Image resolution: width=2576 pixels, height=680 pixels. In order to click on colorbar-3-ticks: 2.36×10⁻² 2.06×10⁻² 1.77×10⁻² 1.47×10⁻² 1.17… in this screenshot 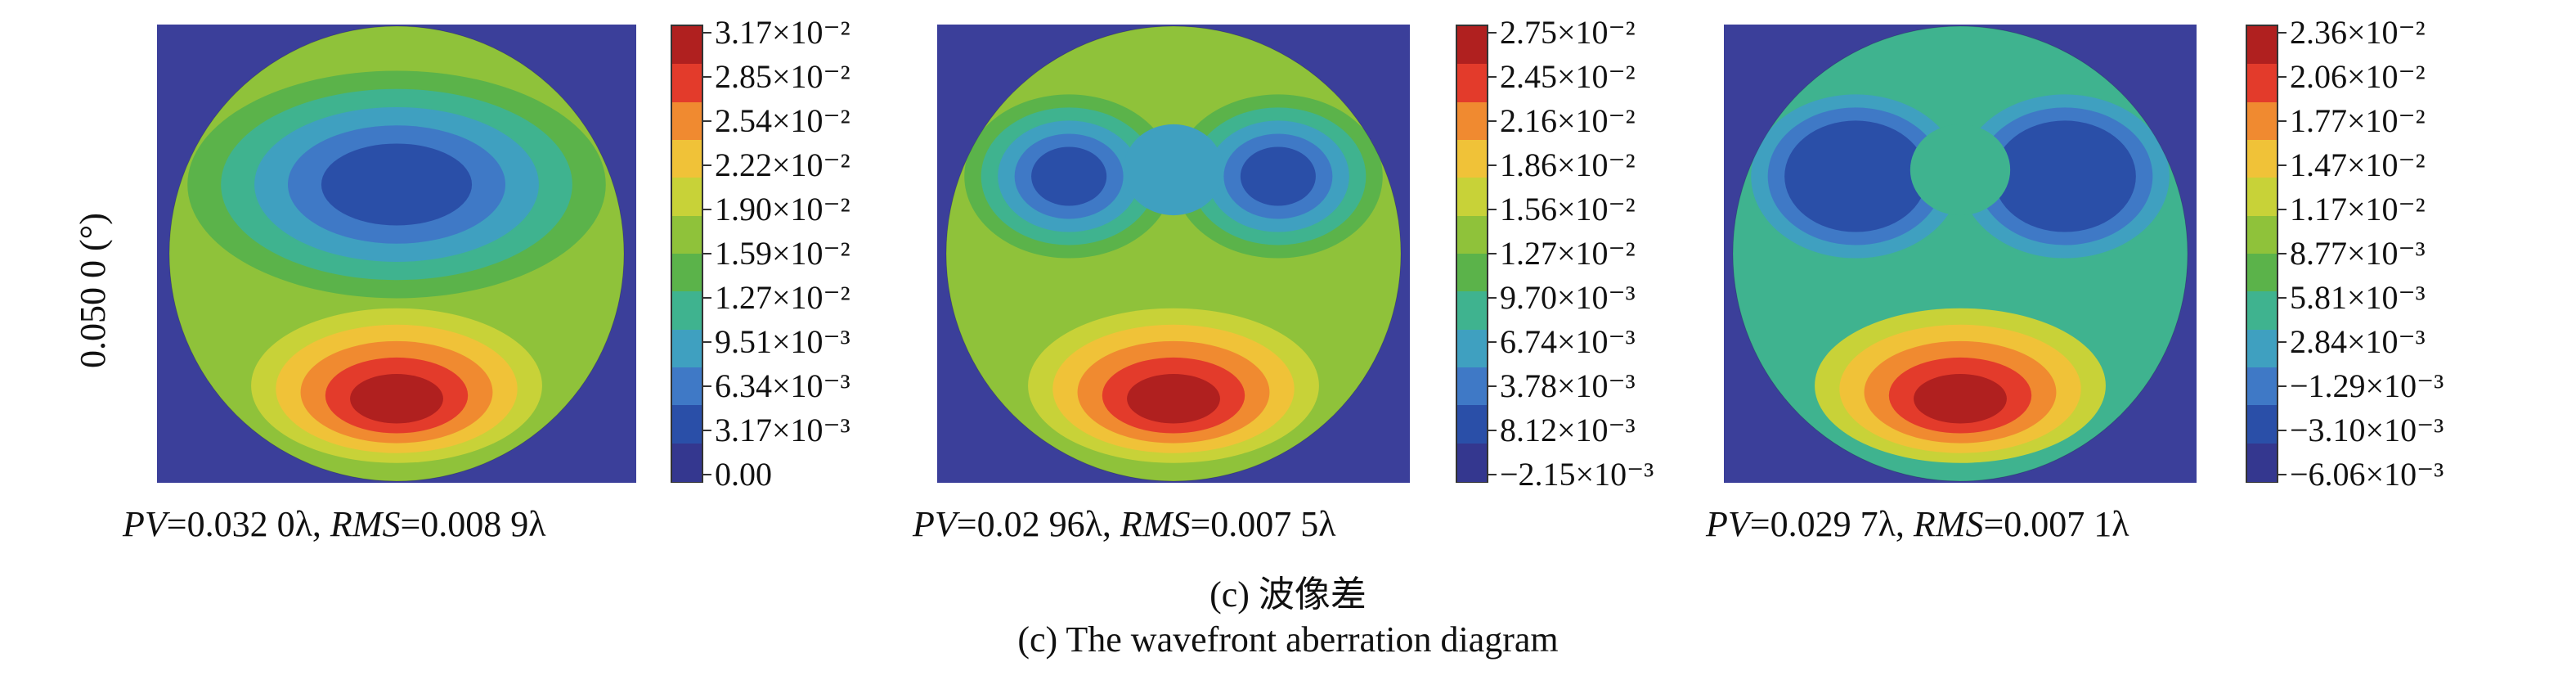, I will do `click(2384, 254)`.